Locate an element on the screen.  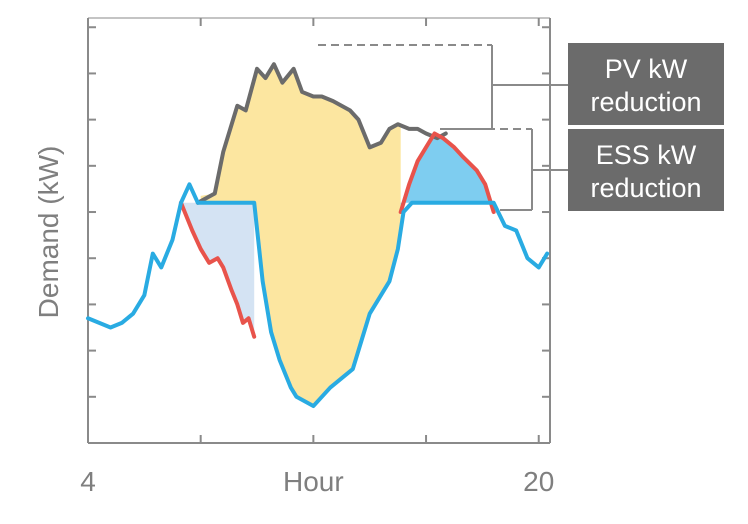
baseline-demand-line is located at coordinates (321, 133).